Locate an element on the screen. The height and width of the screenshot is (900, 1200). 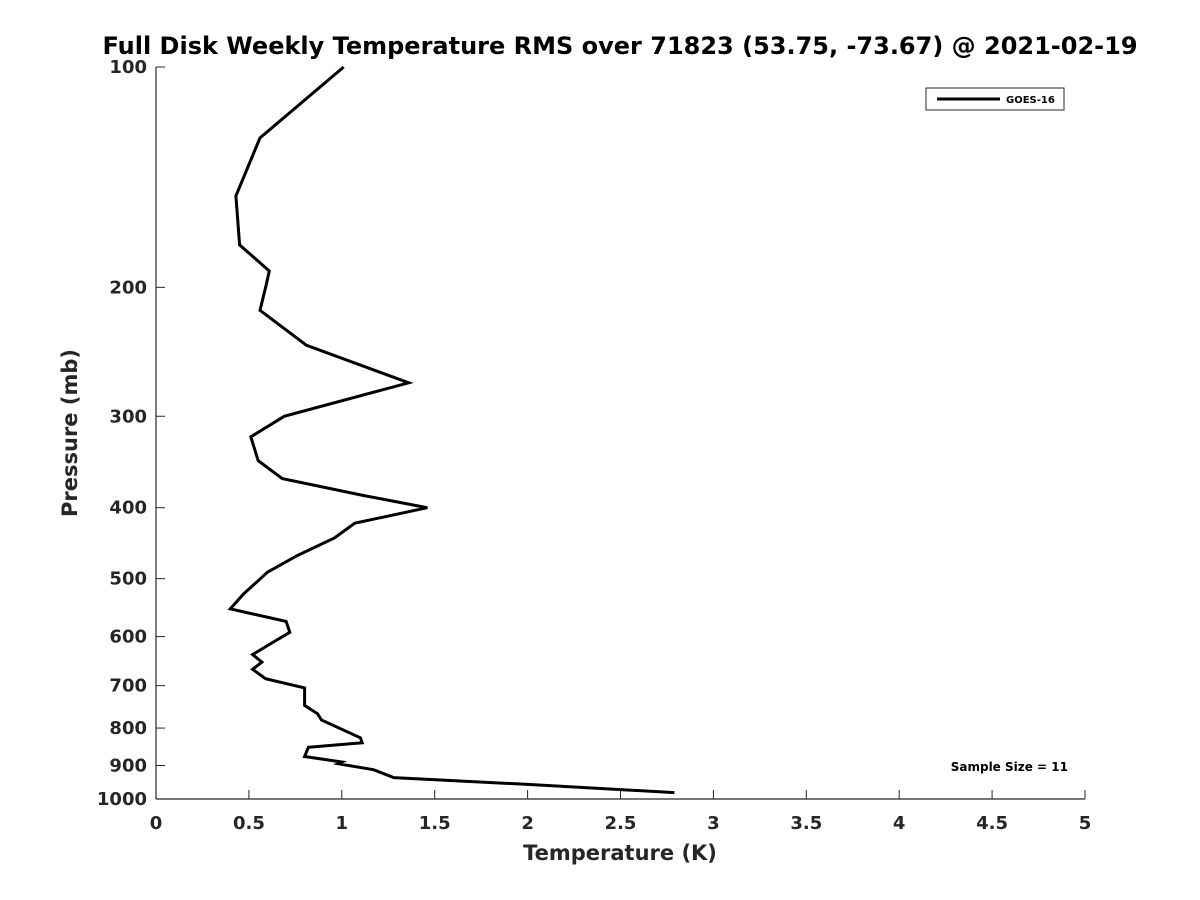
sample-size-annotation: Sample Size = 11 is located at coordinates (1009, 767).